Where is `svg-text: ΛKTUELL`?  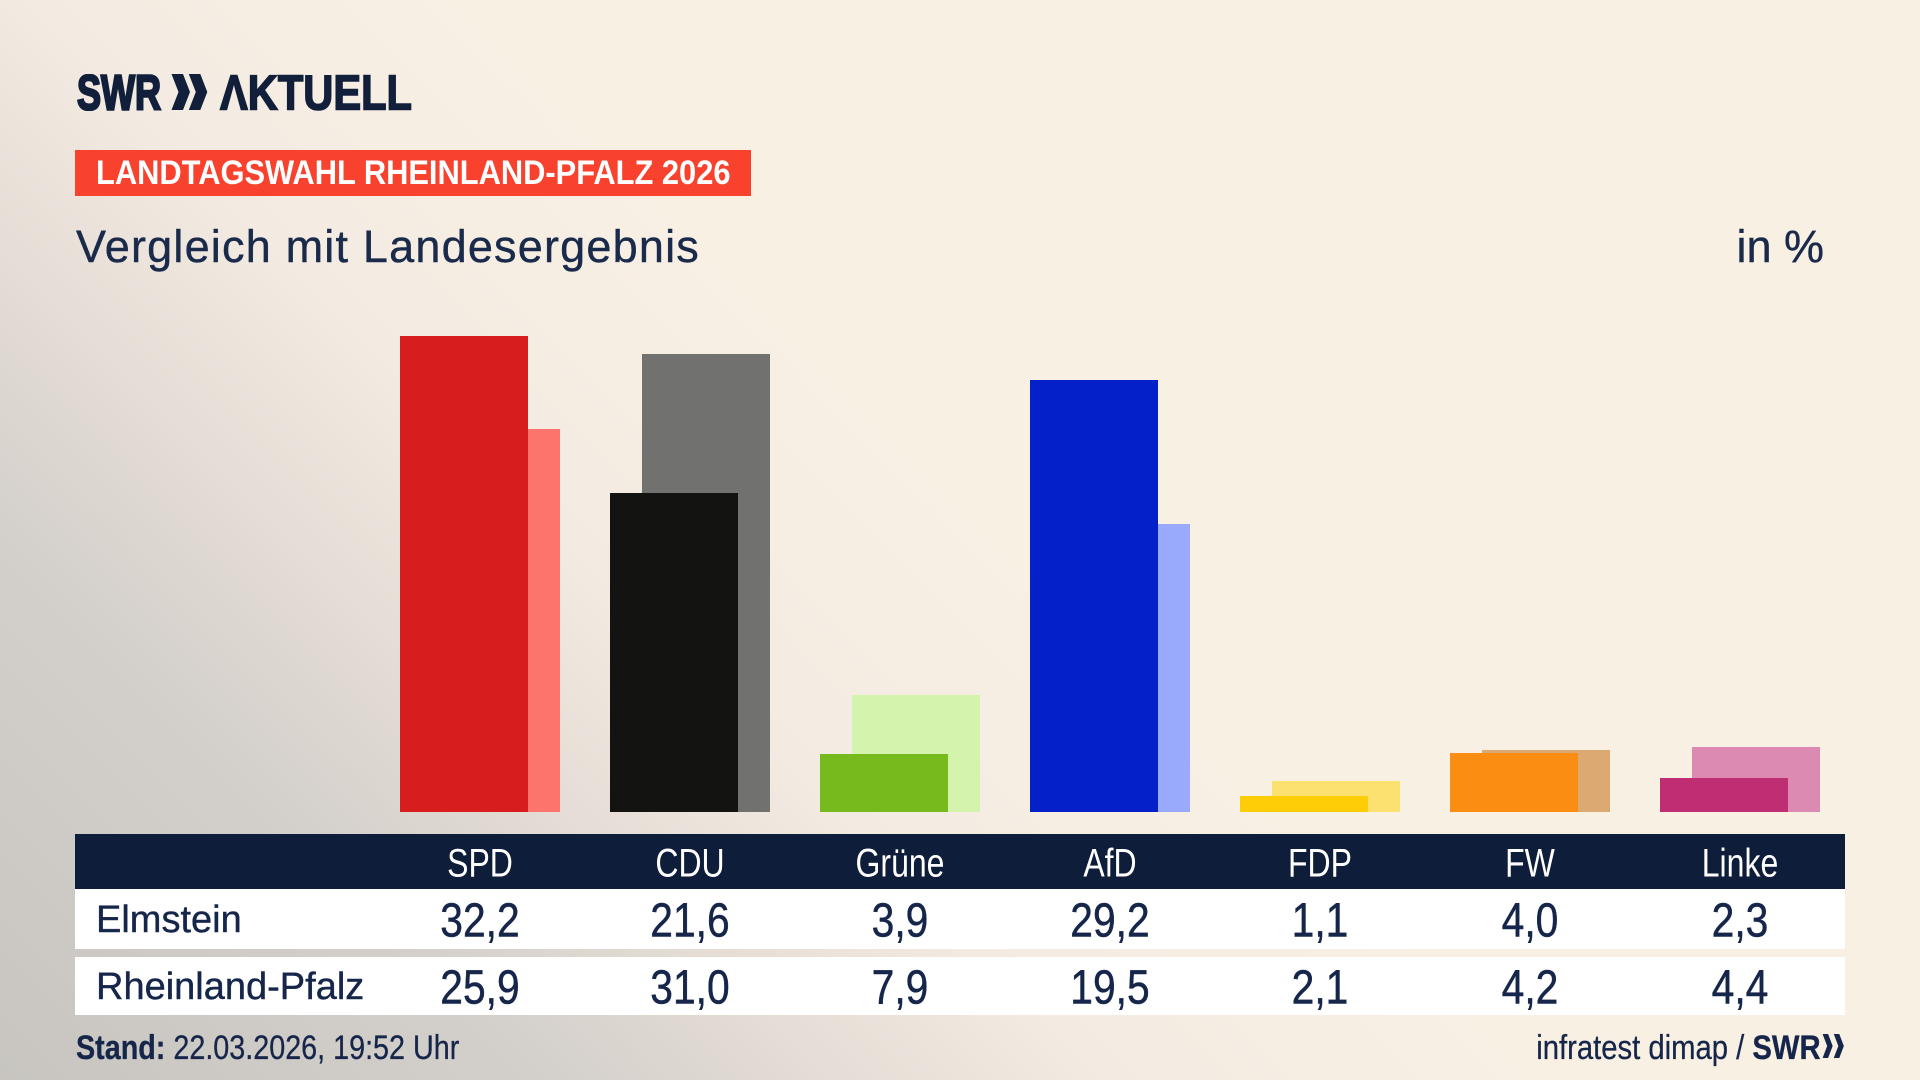
svg-text: ΛKTUELL is located at coordinates (316, 92).